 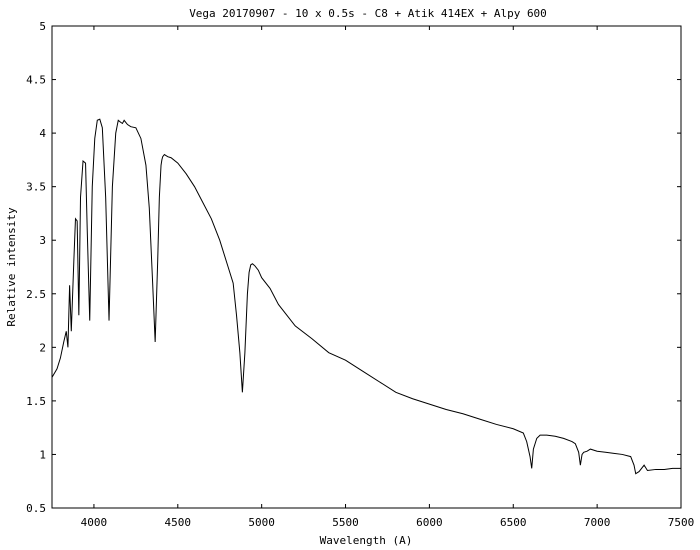 What do you see at coordinates (178, 522) in the screenshot?
I see `x-tick-label: 4500` at bounding box center [178, 522].